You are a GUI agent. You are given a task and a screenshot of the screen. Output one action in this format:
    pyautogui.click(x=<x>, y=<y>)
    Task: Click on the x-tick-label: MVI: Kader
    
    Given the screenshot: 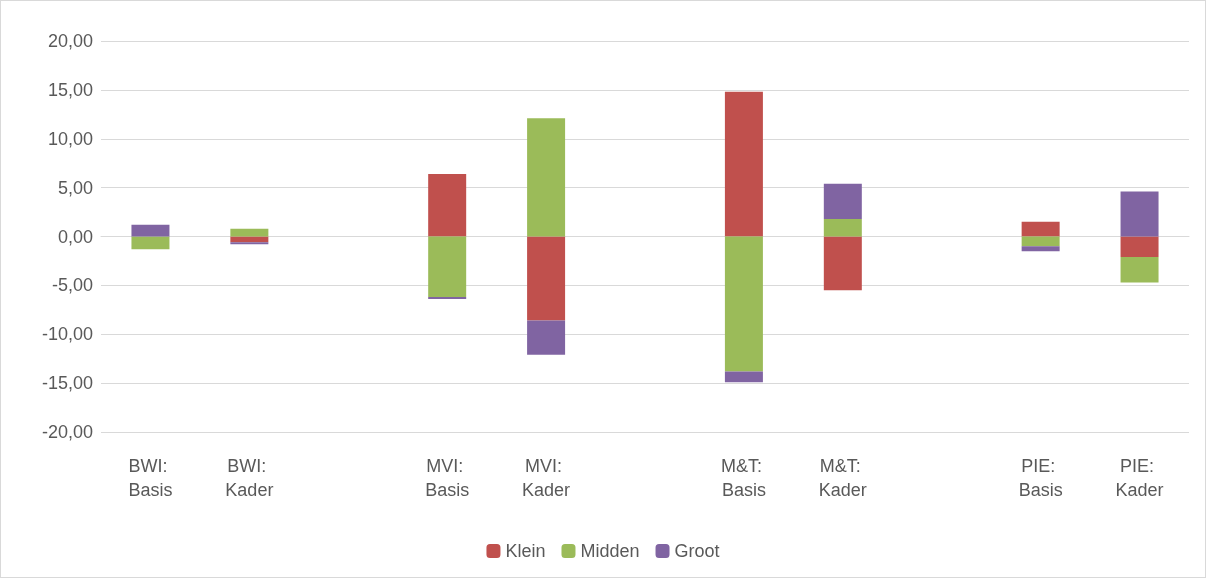 What is the action you would take?
    pyautogui.click(x=546, y=478)
    